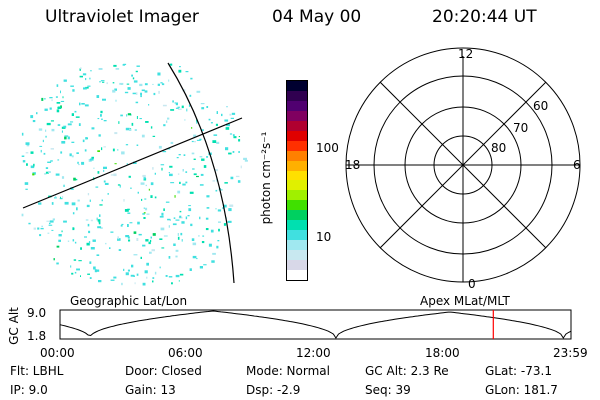 This screenshot has width=600, height=400. I want to click on header-time: 20:20:44 UT, so click(484, 17).